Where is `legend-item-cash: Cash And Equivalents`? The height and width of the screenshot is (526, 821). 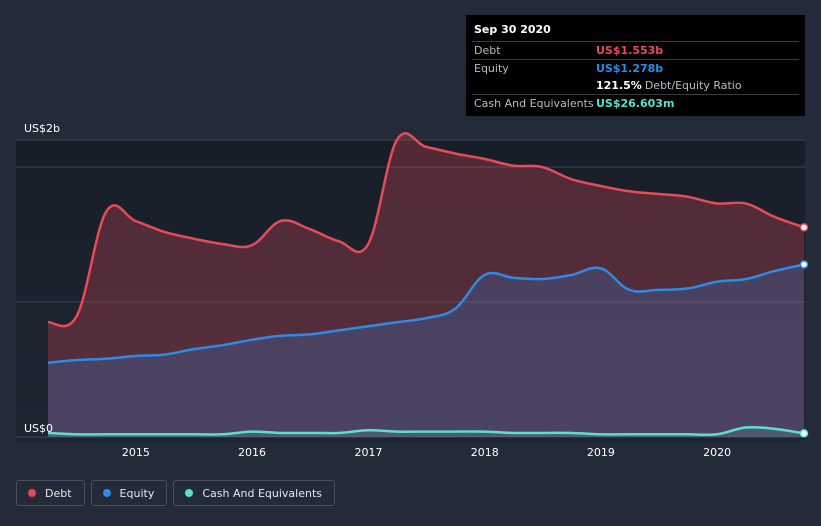
legend-item-cash: Cash And Equivalents is located at coordinates (254, 493).